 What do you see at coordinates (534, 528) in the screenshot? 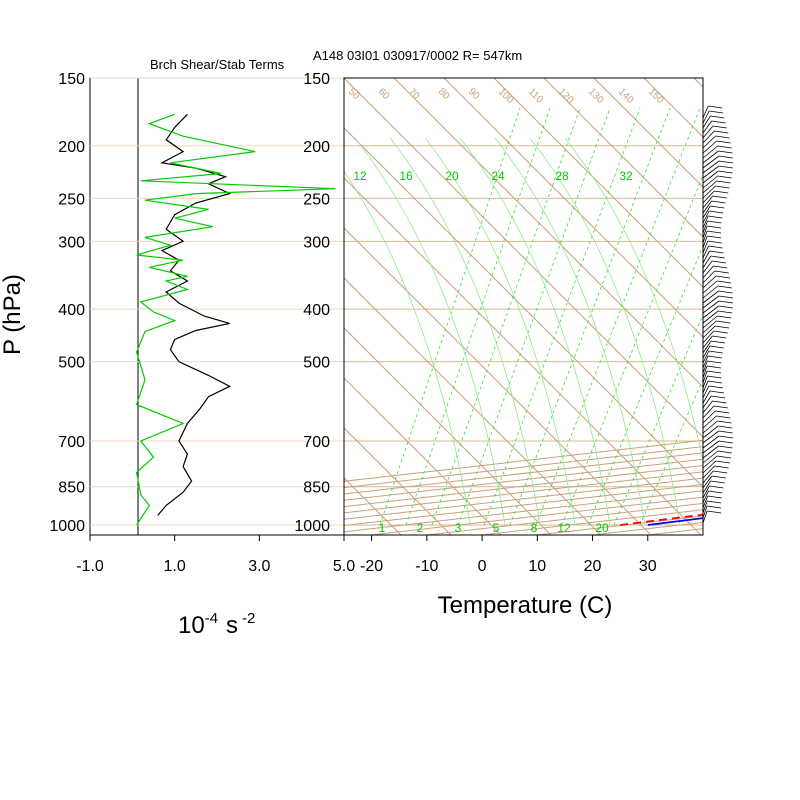
I see `bottom-mixing-ratio-label: 8` at bounding box center [534, 528].